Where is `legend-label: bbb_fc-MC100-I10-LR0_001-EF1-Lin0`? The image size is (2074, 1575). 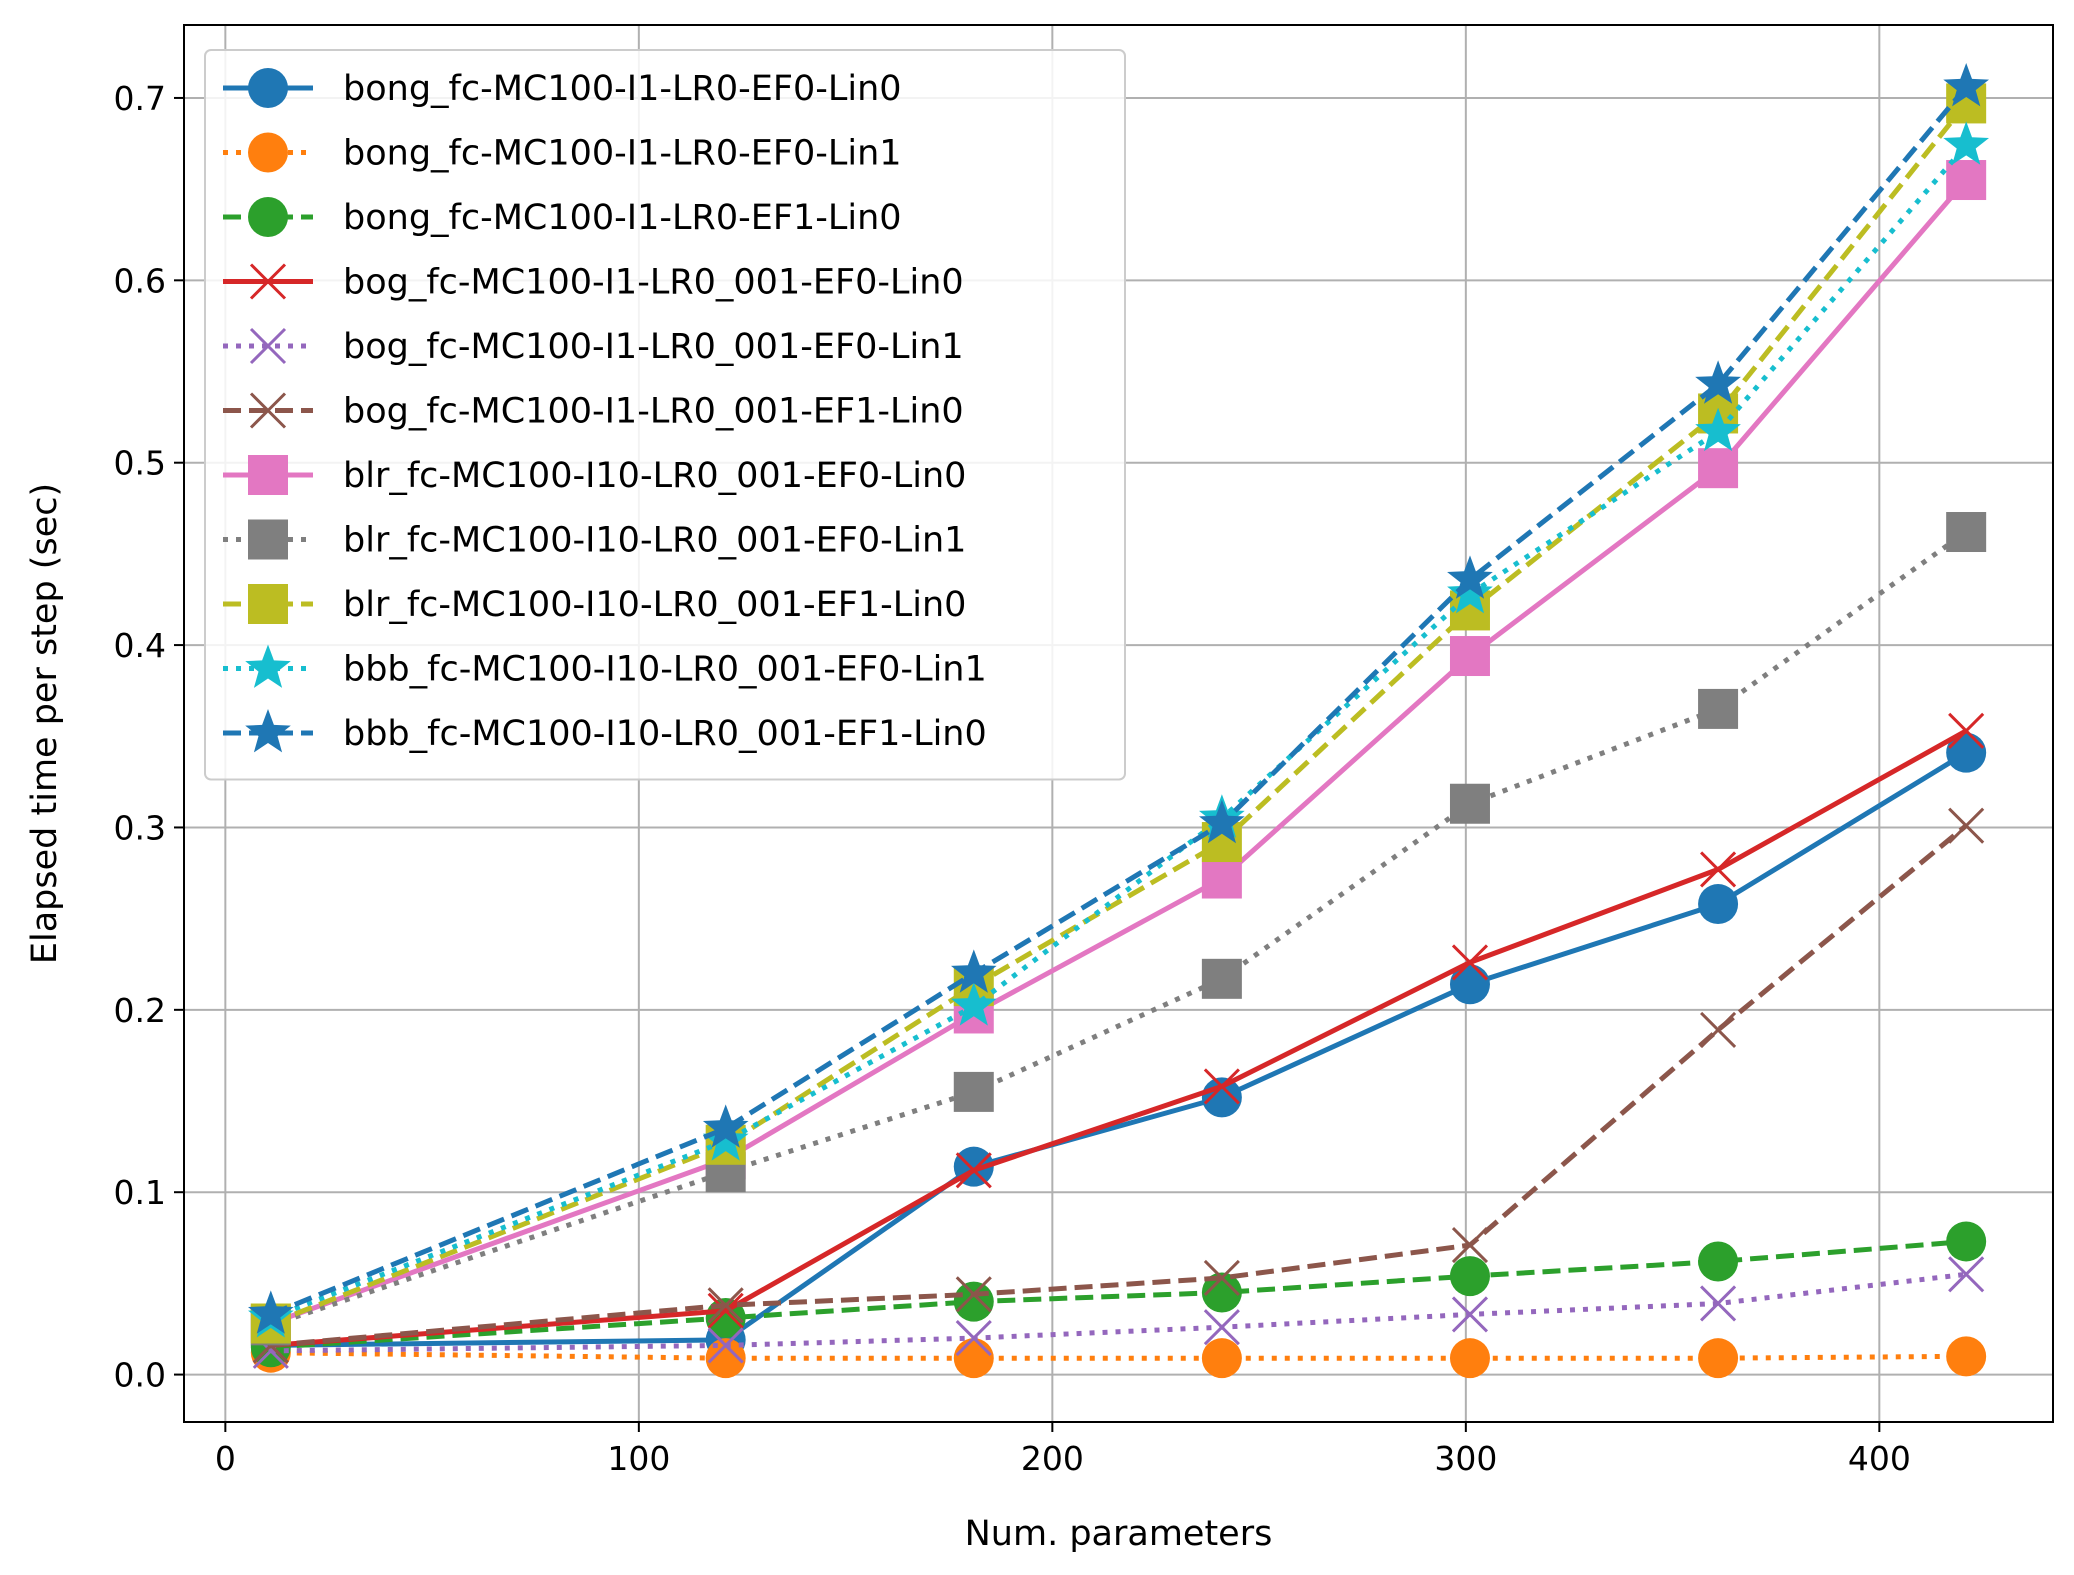
legend-label: bbb_fc-MC100-I10-LR0_001-EF1-Lin0 is located at coordinates (665, 734).